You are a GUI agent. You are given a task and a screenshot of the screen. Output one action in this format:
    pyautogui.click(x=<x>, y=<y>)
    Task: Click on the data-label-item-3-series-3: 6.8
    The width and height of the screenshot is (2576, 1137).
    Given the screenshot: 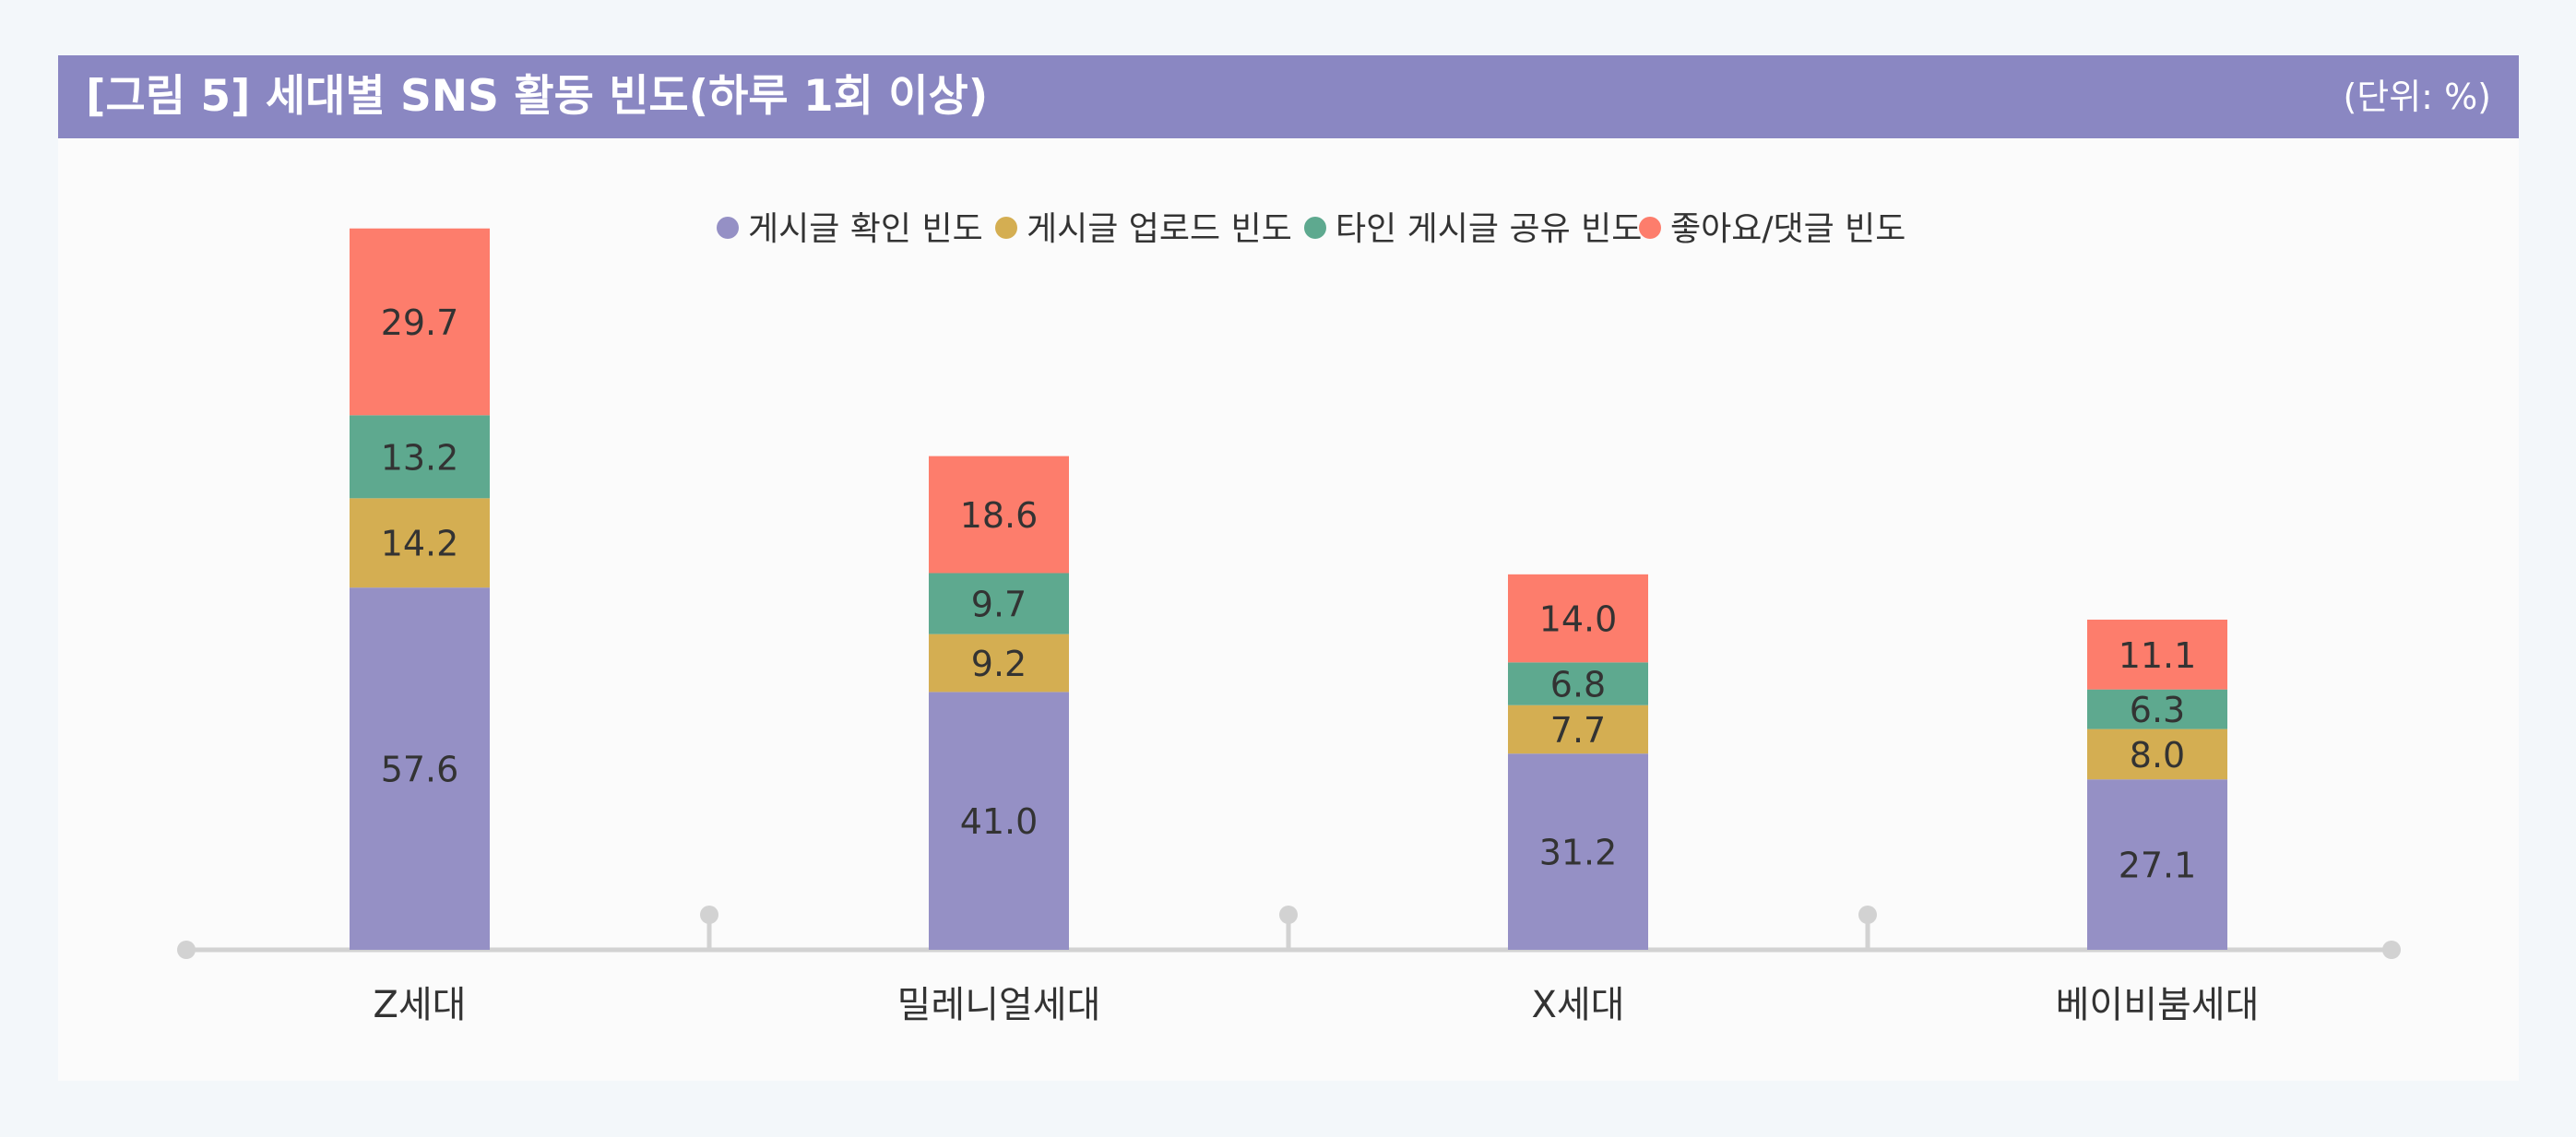 What is the action you would take?
    pyautogui.click(x=1578, y=685)
    